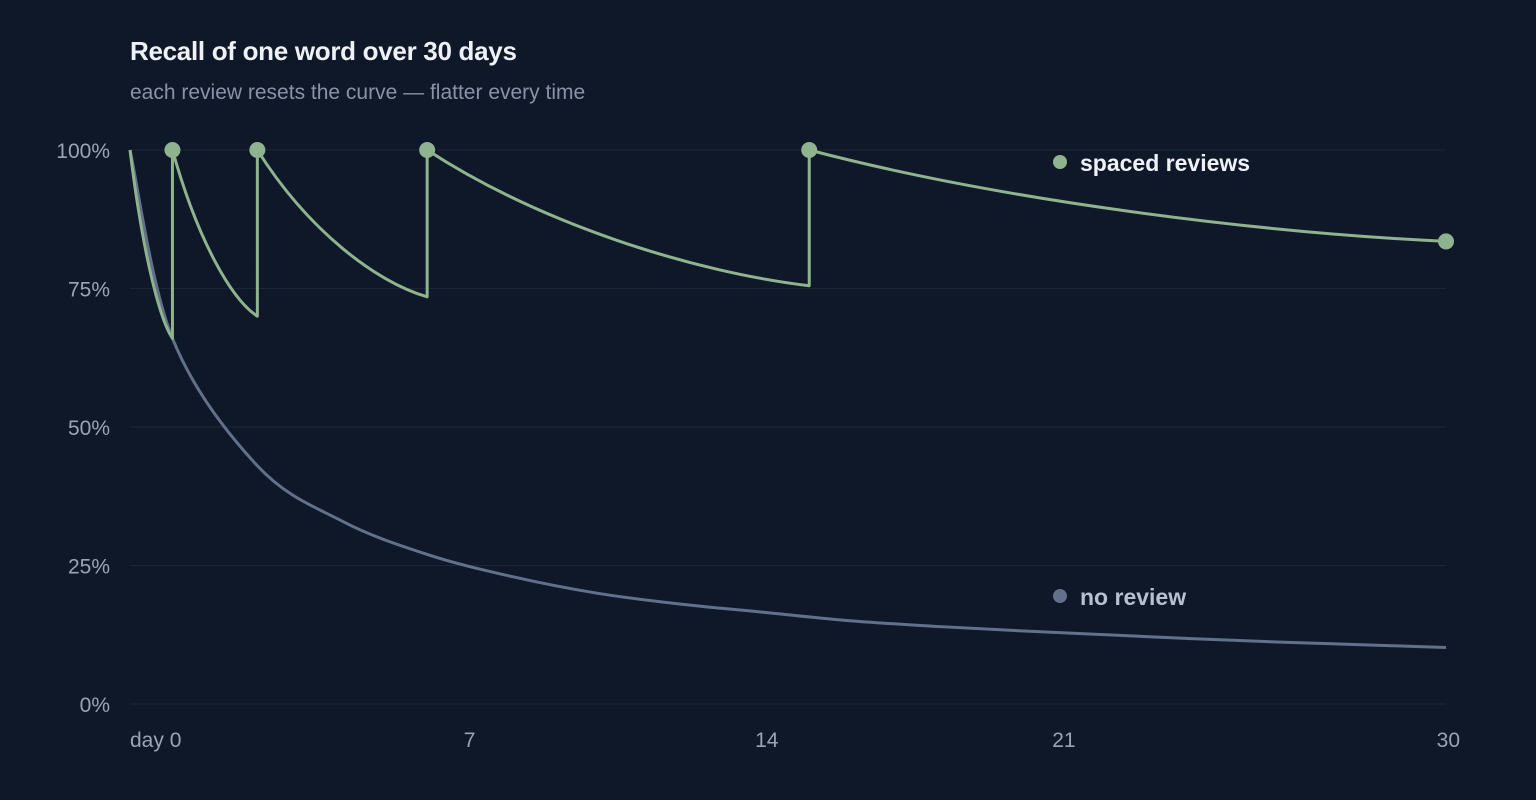  What do you see at coordinates (1165, 163) in the screenshot?
I see `legend-label-spaced: spaced reviews` at bounding box center [1165, 163].